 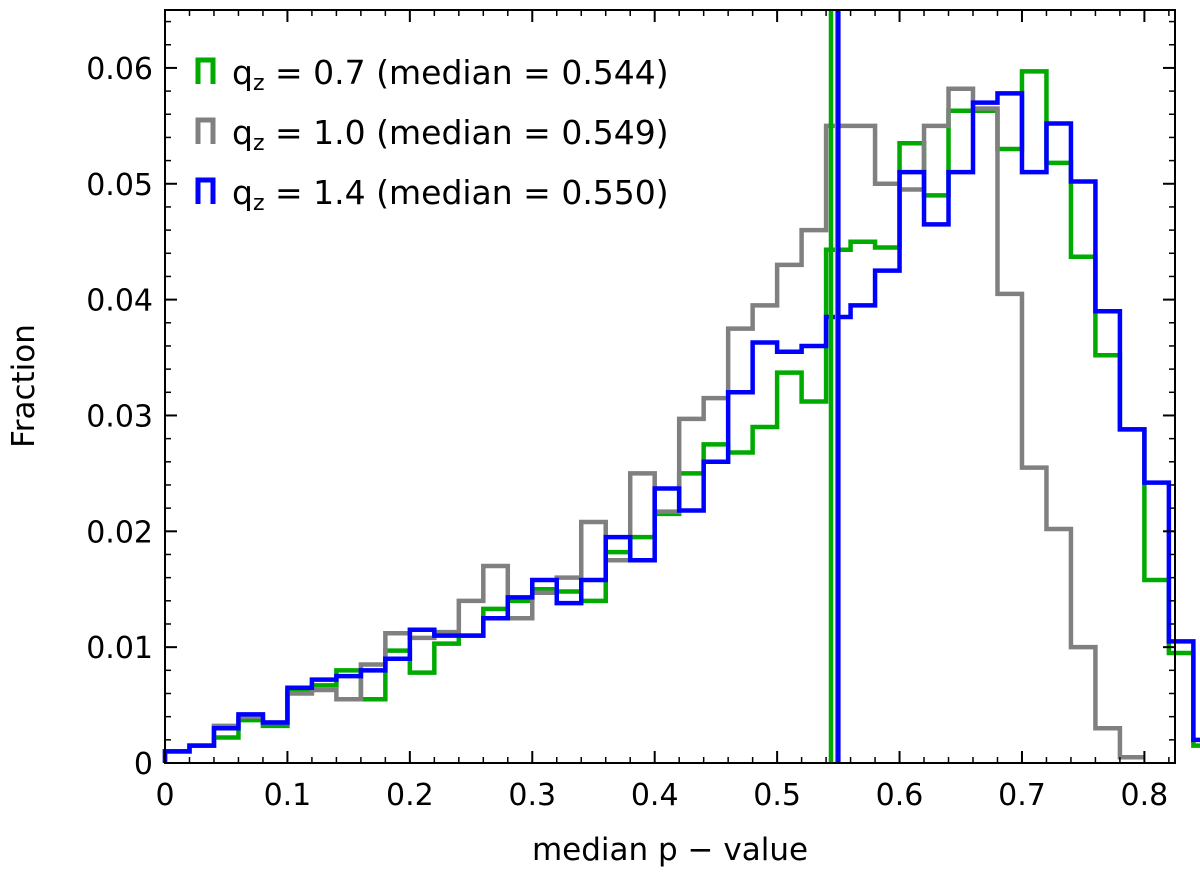 What do you see at coordinates (119, 185) in the screenshot?
I see `y-tick-label: 0.05` at bounding box center [119, 185].